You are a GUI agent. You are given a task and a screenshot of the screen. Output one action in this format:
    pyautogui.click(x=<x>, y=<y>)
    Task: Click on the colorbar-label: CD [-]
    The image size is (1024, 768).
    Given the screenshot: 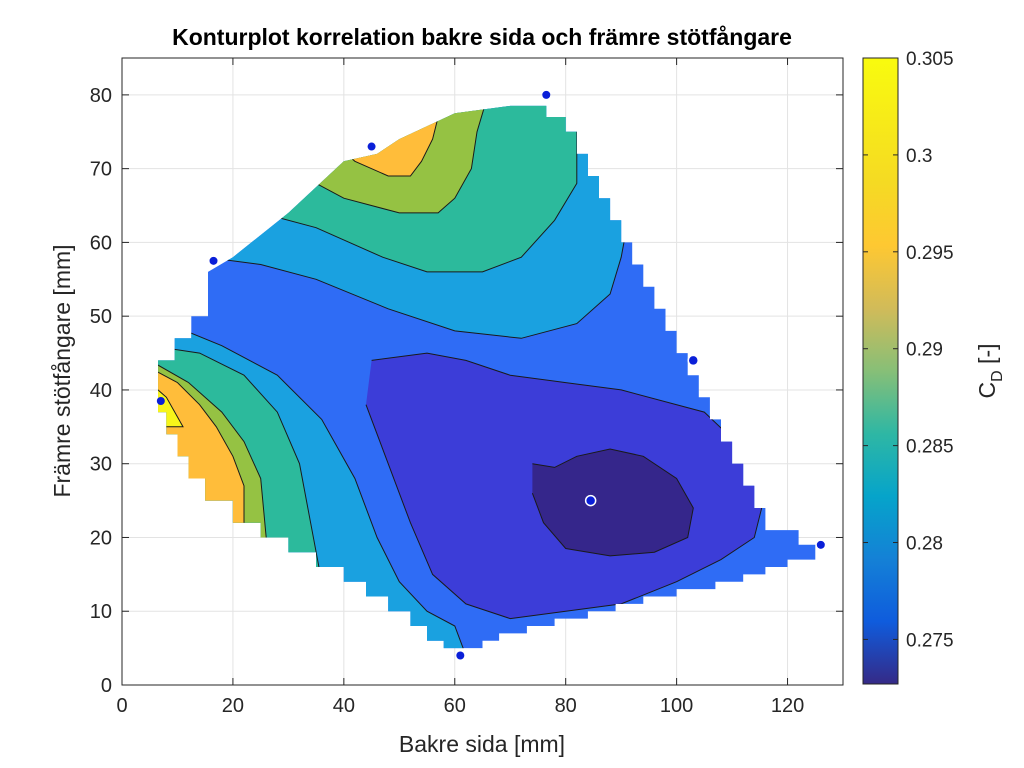 What is the action you would take?
    pyautogui.click(x=990, y=370)
    